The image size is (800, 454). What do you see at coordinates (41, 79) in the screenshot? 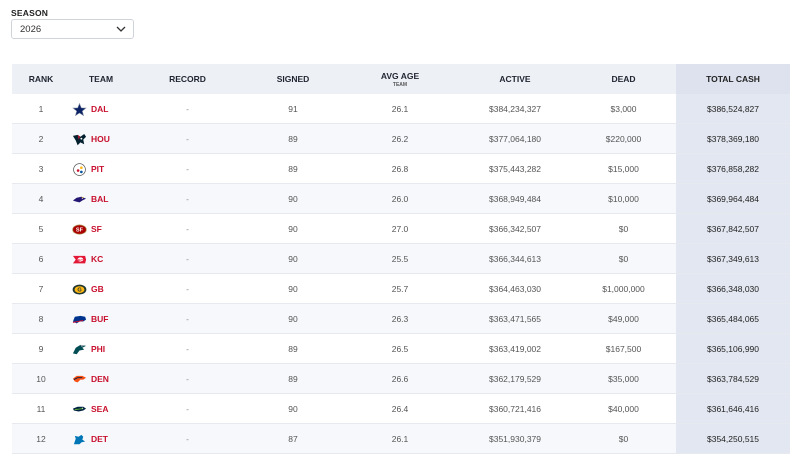
I see `header-rank: RANK` at bounding box center [41, 79].